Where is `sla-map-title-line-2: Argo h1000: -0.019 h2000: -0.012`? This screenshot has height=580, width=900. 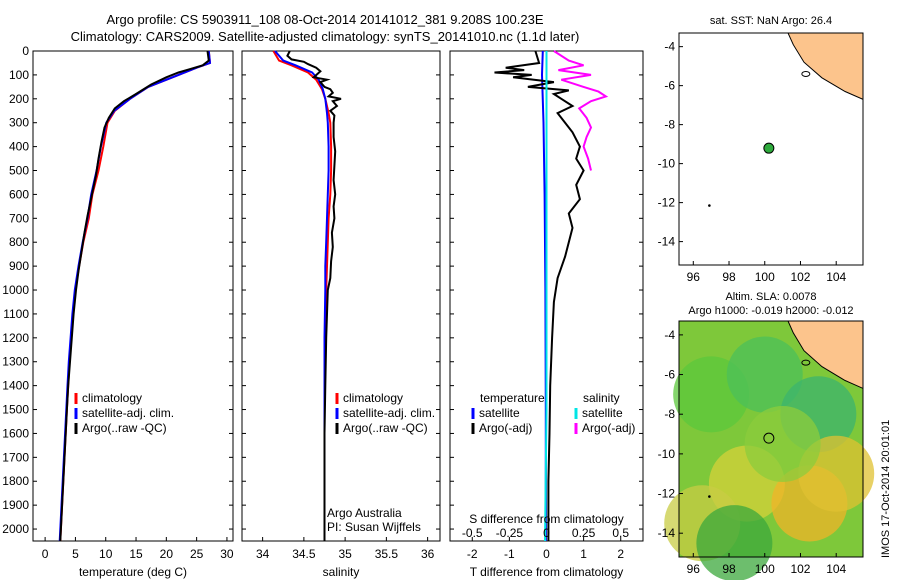 sla-map-title-line-2: Argo h1000: -0.019 h2000: -0.012 is located at coordinates (770, 311).